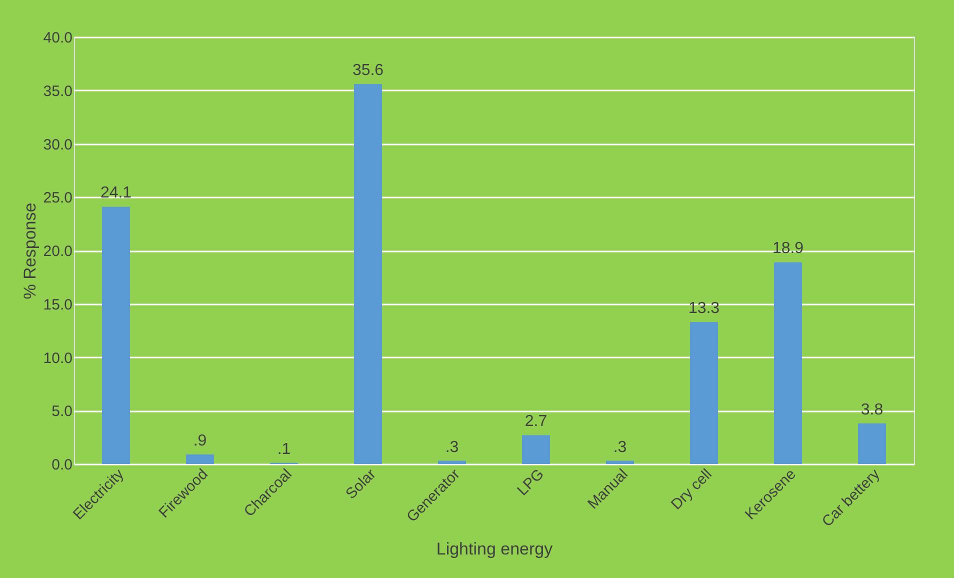 The image size is (954, 578). Describe the element at coordinates (200, 441) in the screenshot. I see `data-label: .9` at that location.